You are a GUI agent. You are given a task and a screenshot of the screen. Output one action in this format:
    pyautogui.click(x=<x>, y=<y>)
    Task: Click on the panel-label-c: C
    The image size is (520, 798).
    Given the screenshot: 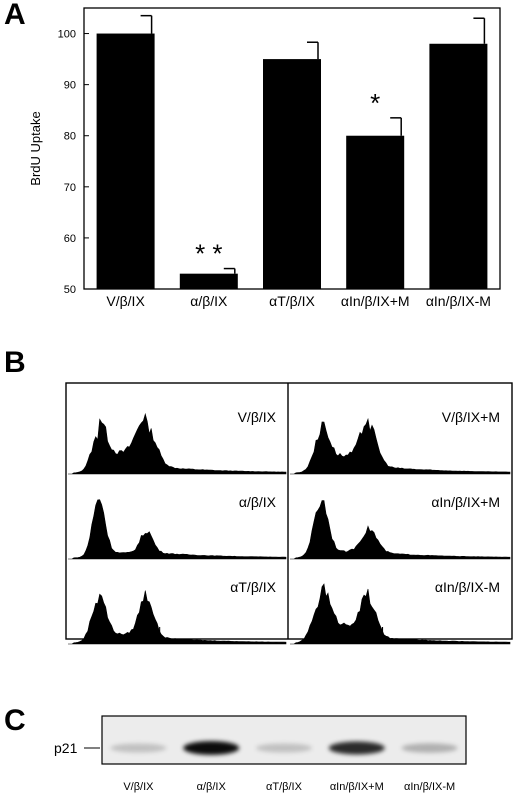 What is the action you would take?
    pyautogui.click(x=15, y=720)
    